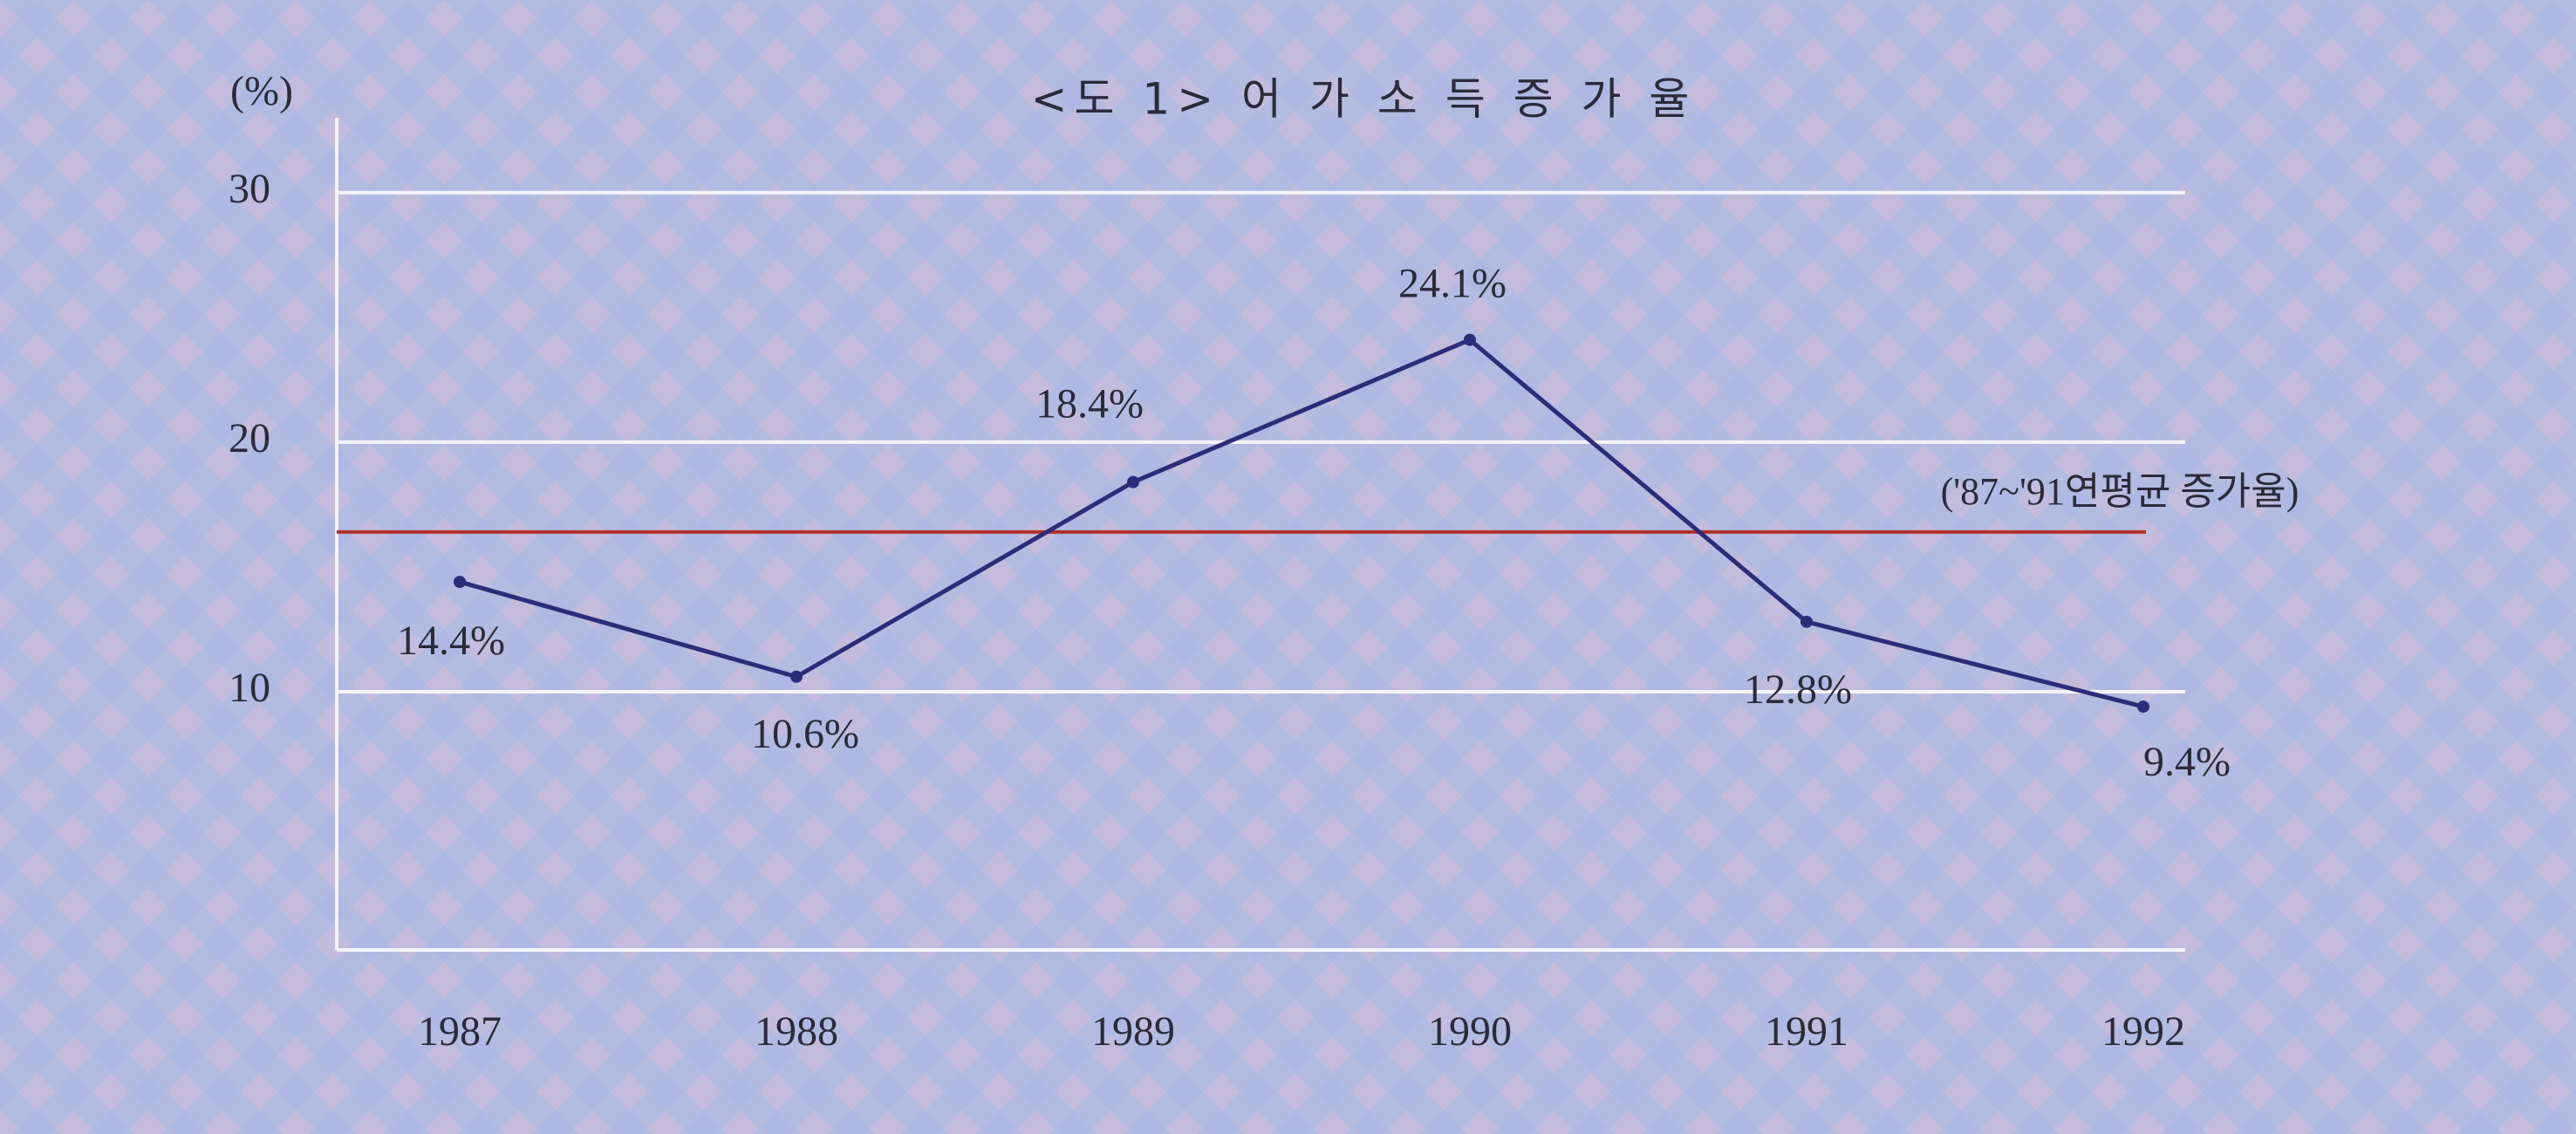  I want to click on x-tick-label: 1989, so click(1133, 1031).